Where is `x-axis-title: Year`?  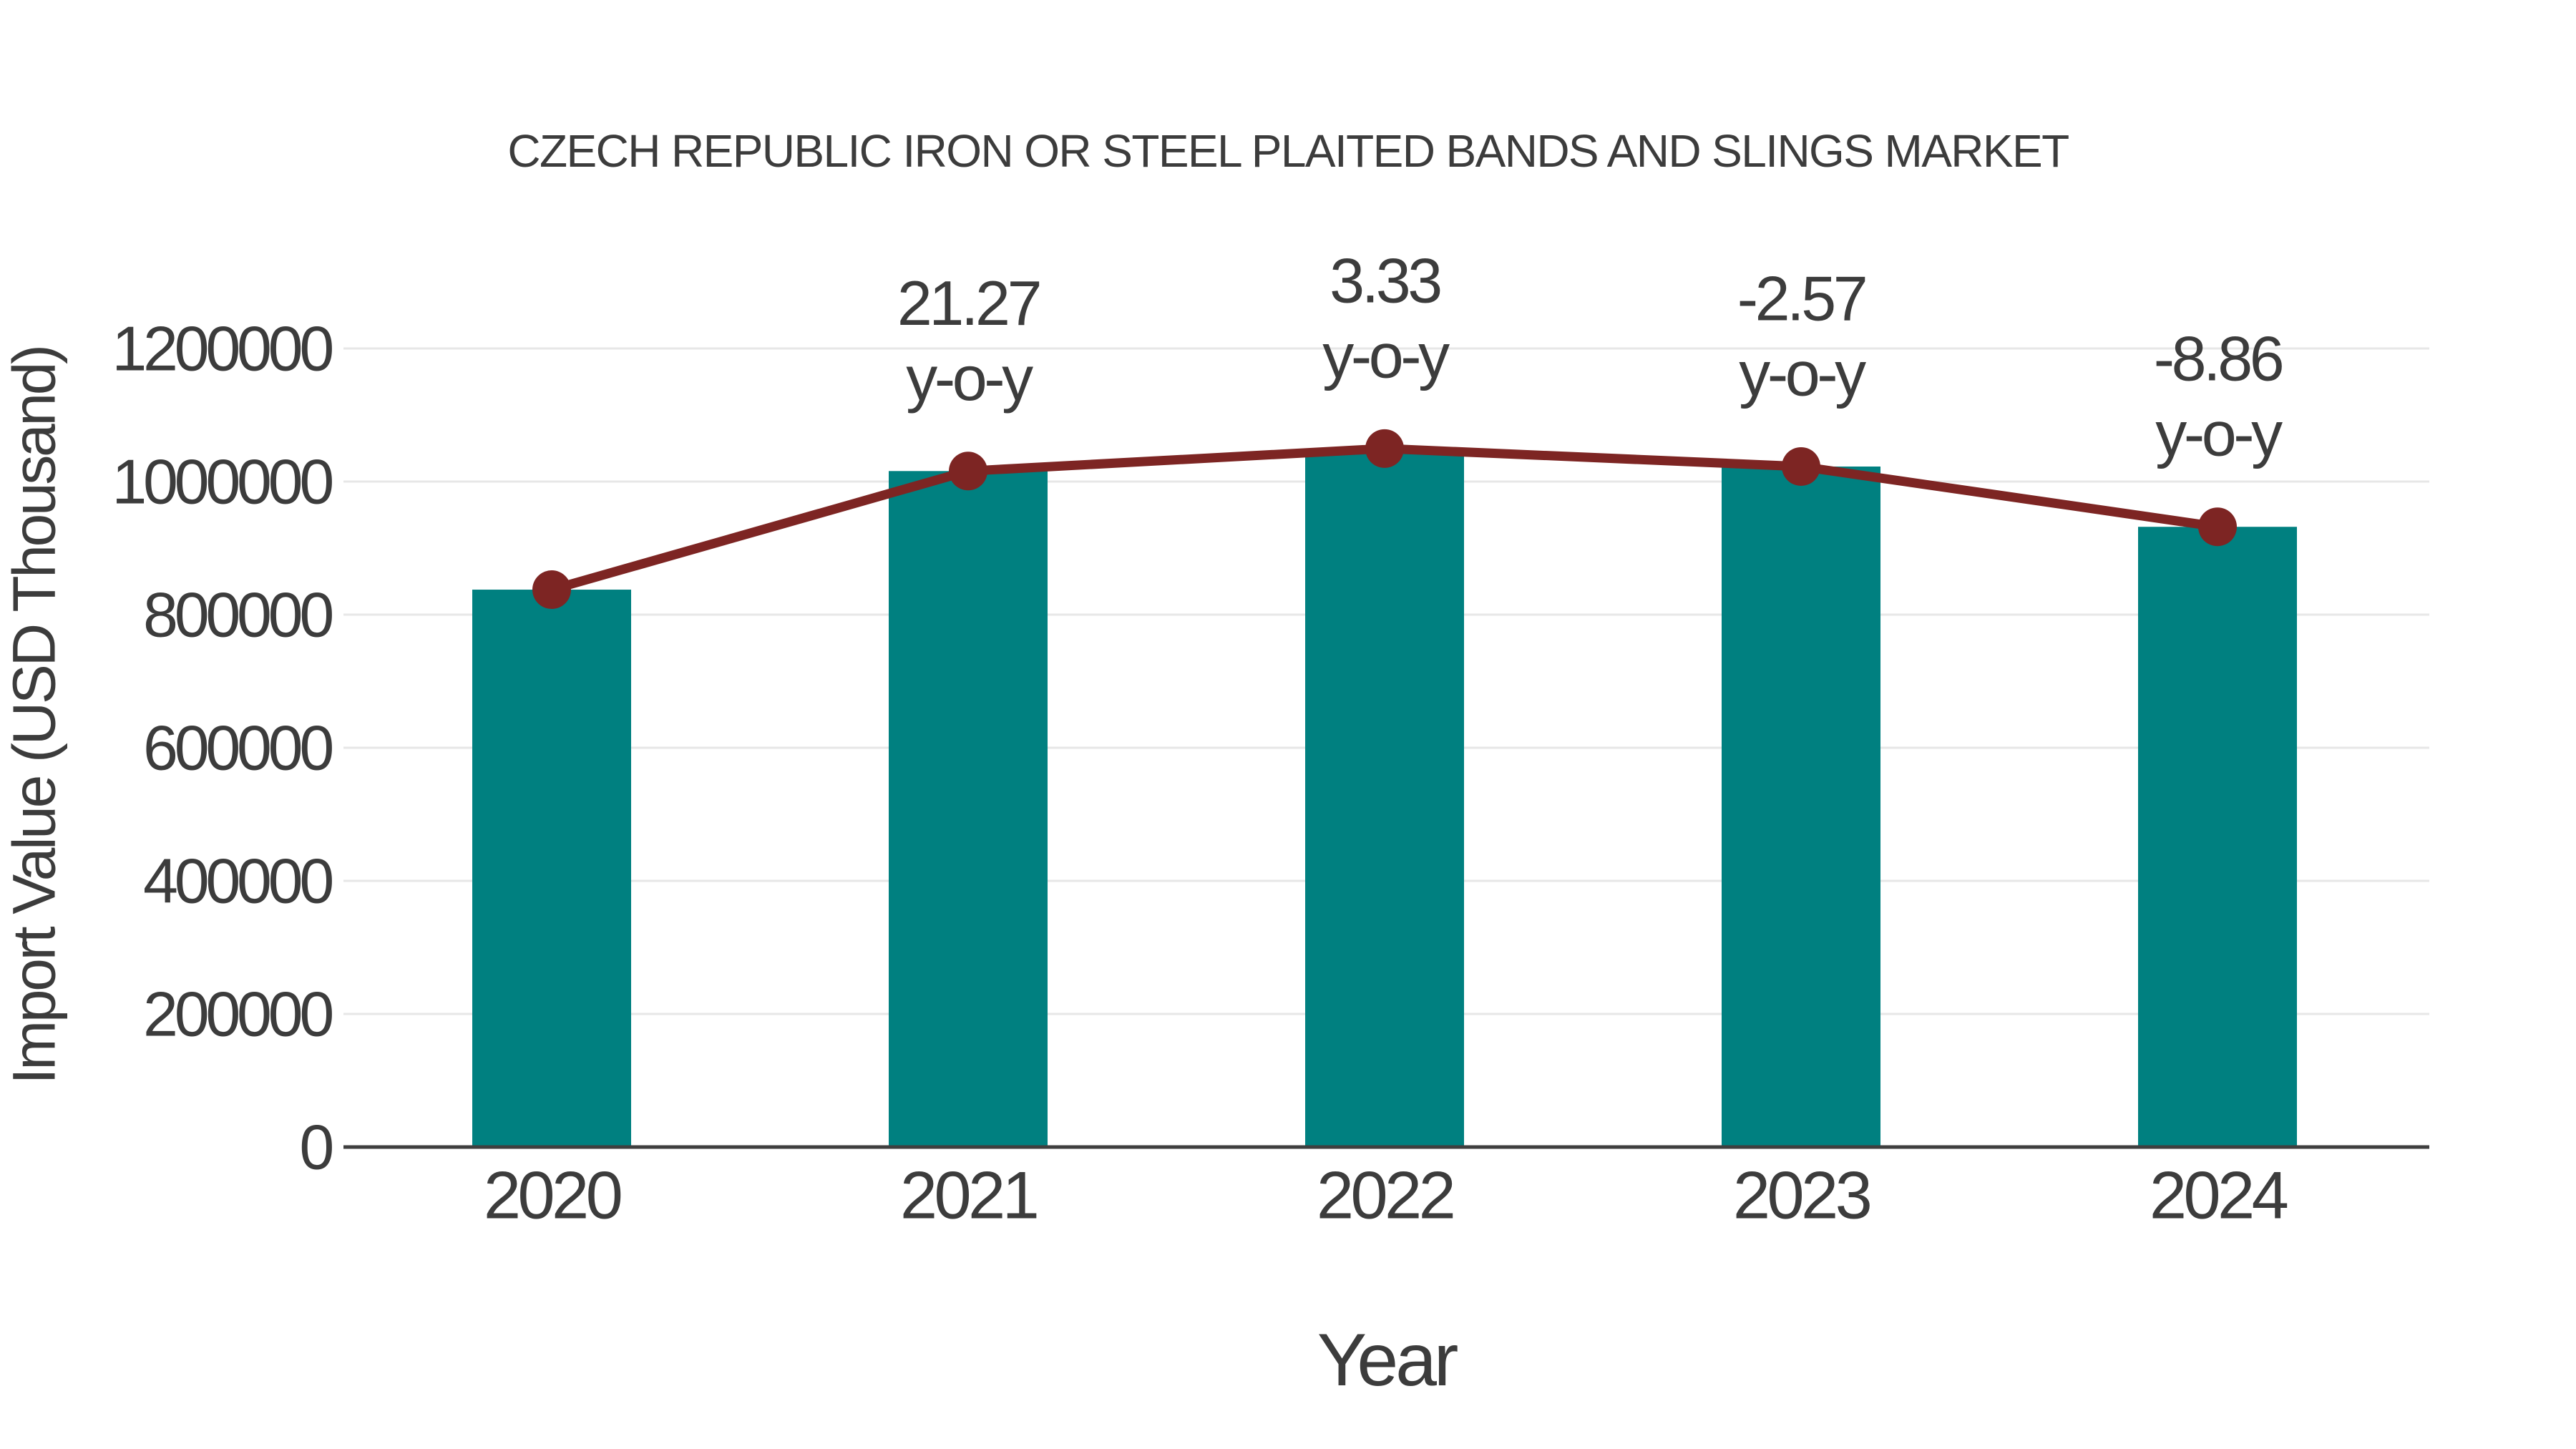
x-axis-title: Year is located at coordinates (1388, 1360).